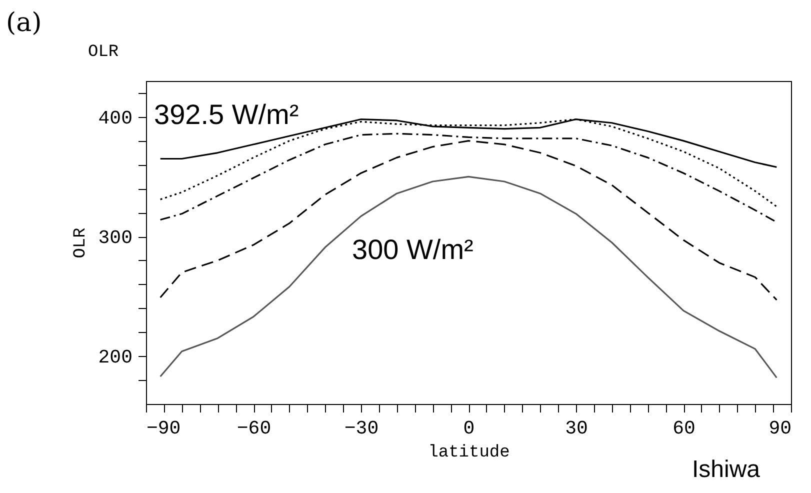 Image resolution: width=811 pixels, height=493 pixels. I want to click on line-series, so click(469, 177).